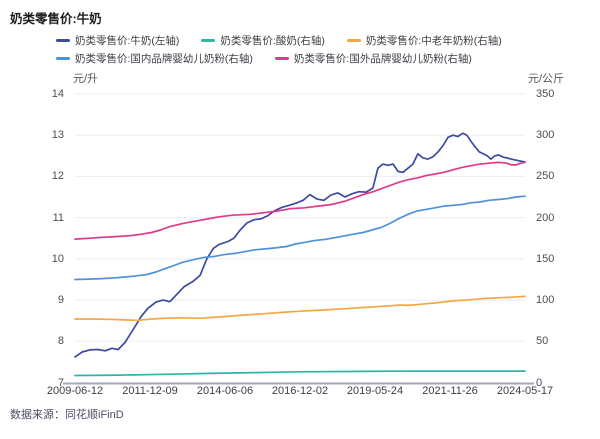 This screenshot has width=600, height=439. What do you see at coordinates (75, 391) in the screenshot?
I see `x-axis-tick-2009-06-12: 2009-06-12` at bounding box center [75, 391].